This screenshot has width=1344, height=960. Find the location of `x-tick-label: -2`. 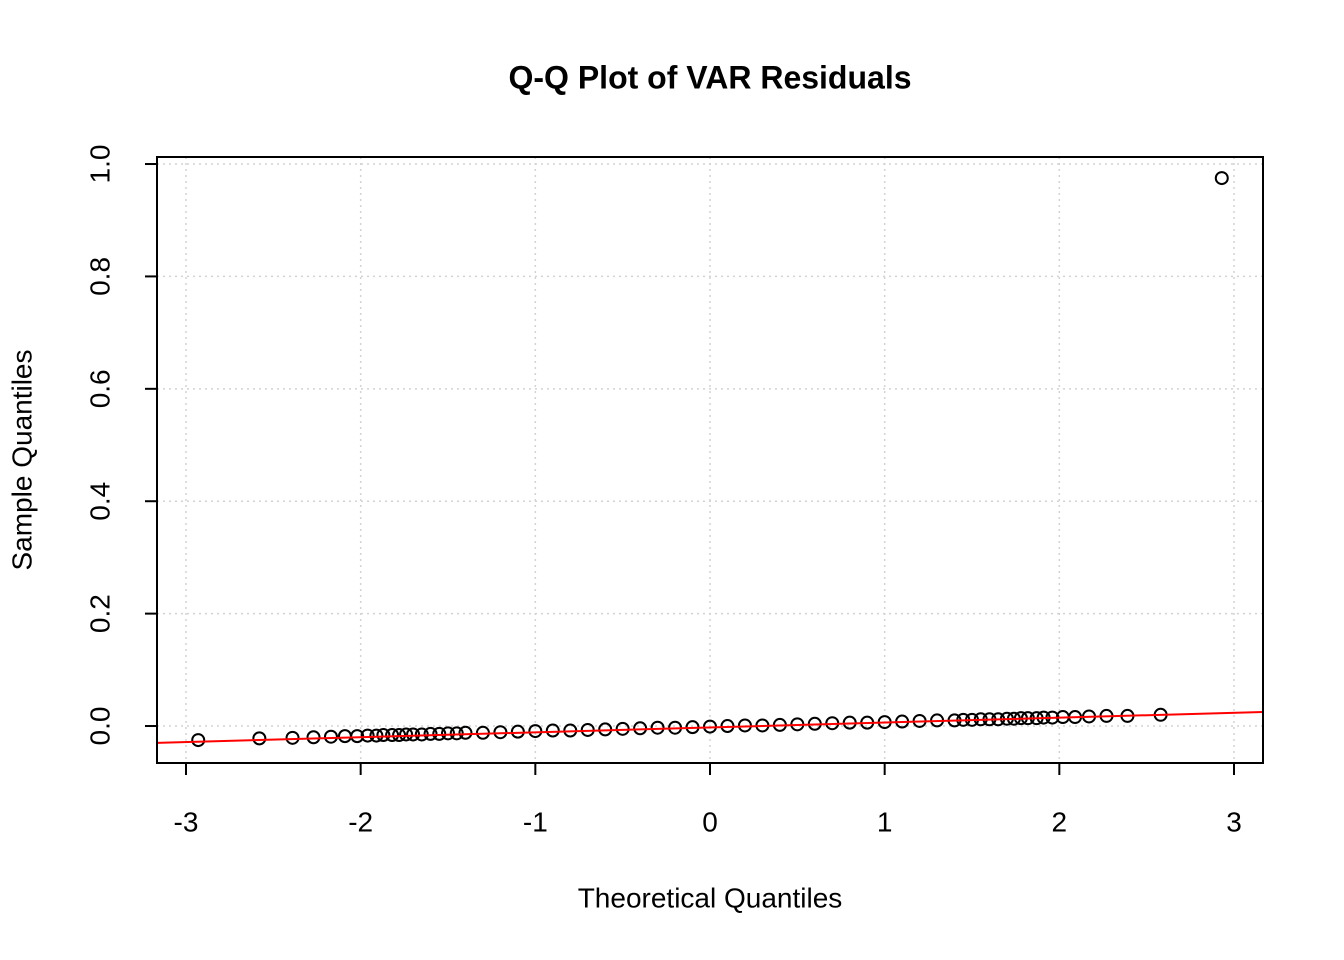

x-tick-label: -2 is located at coordinates (360, 821).